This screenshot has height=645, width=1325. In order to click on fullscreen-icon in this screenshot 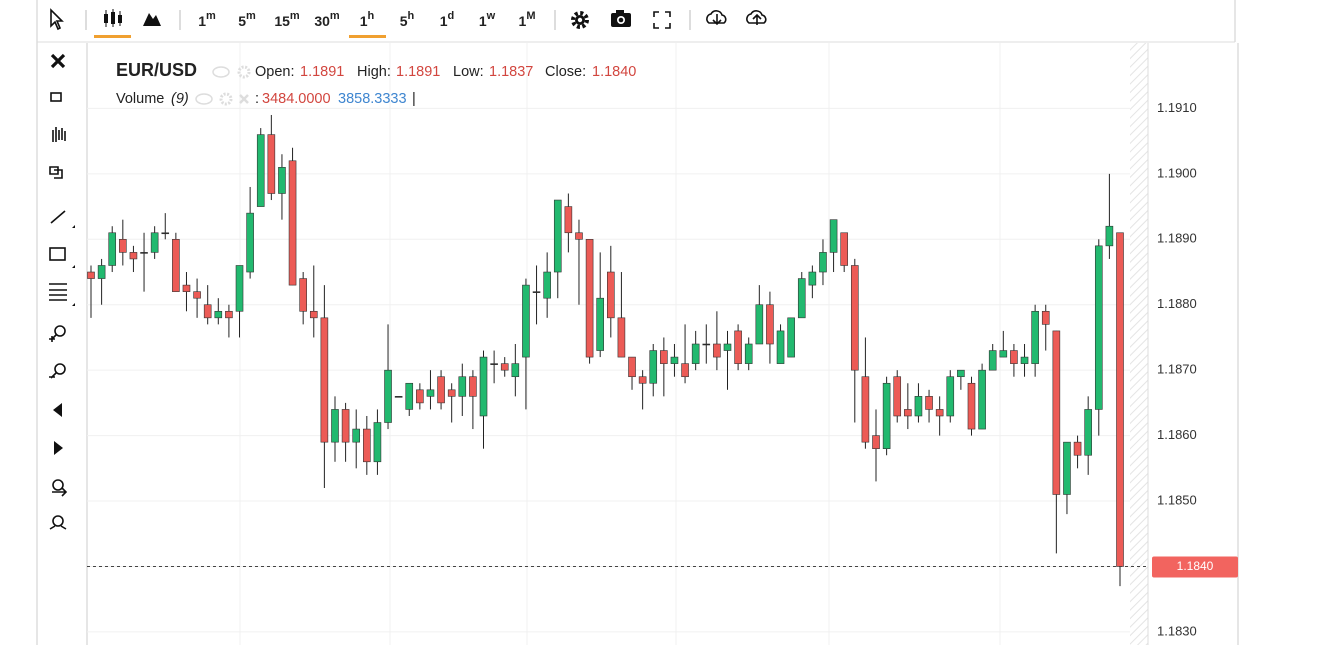, I will do `click(662, 20)`.